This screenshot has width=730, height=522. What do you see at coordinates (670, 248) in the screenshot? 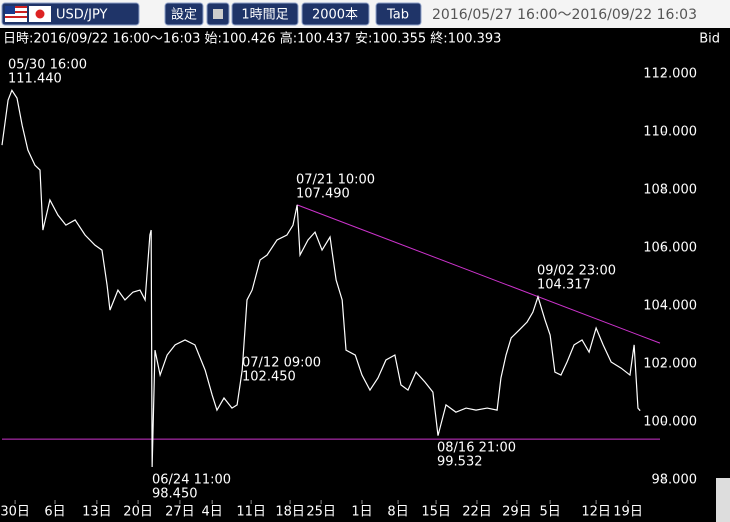
I see `y-tick-label: 106.000` at bounding box center [670, 248].